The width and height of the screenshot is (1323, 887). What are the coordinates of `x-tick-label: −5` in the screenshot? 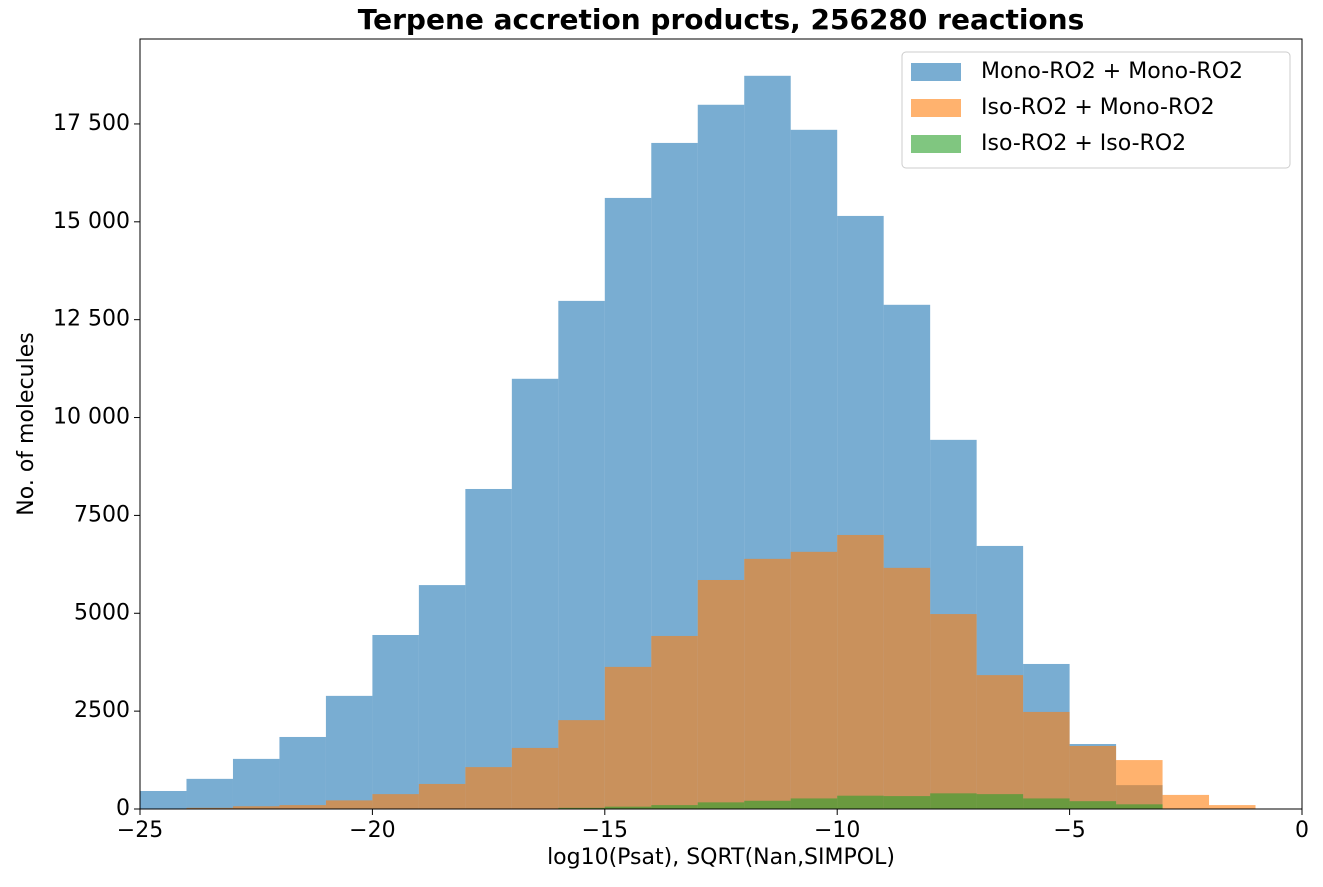 It's located at (1069, 830).